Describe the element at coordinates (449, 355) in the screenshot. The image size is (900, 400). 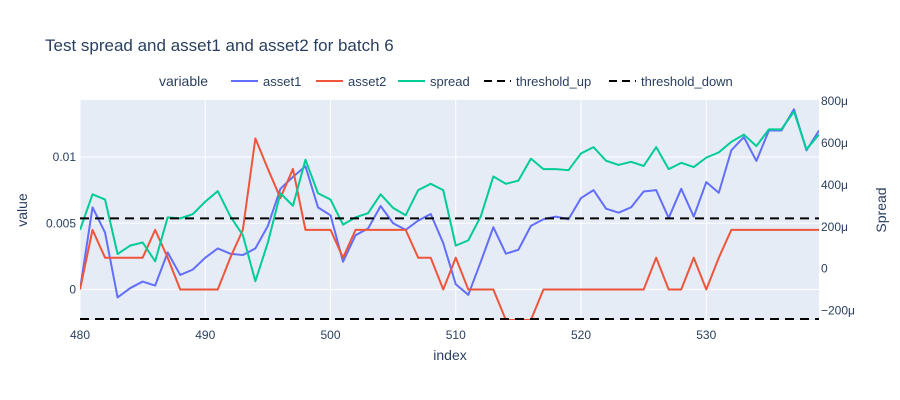
I see `x-axis-label: index` at that location.